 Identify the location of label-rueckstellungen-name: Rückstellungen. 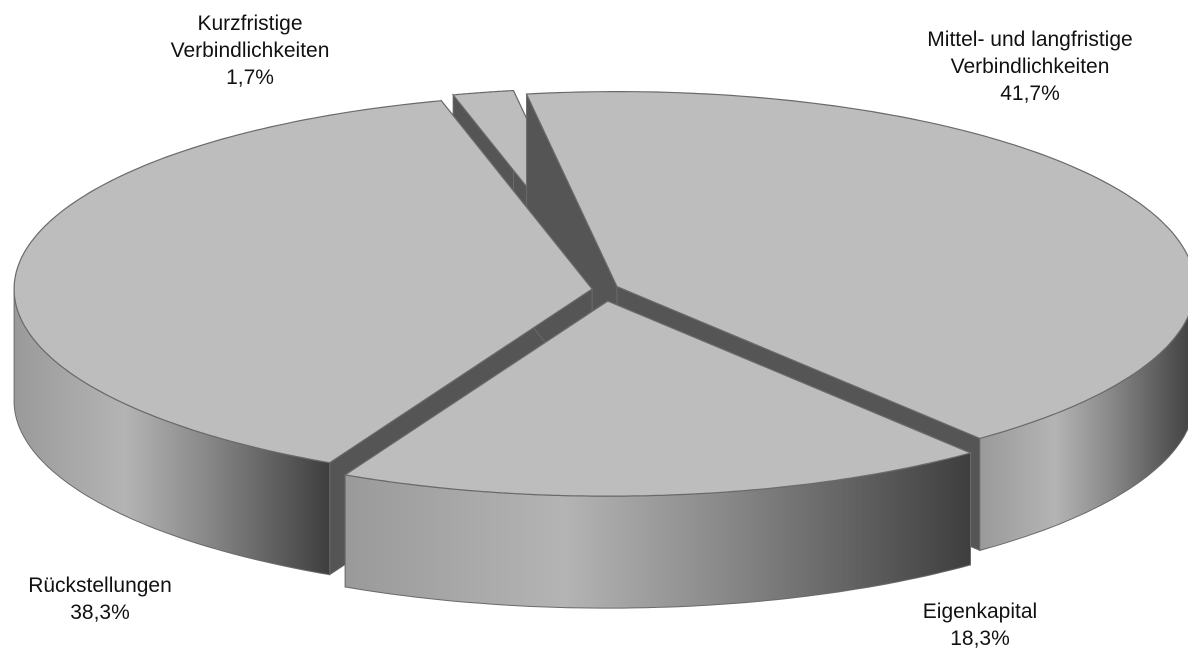
(100, 585).